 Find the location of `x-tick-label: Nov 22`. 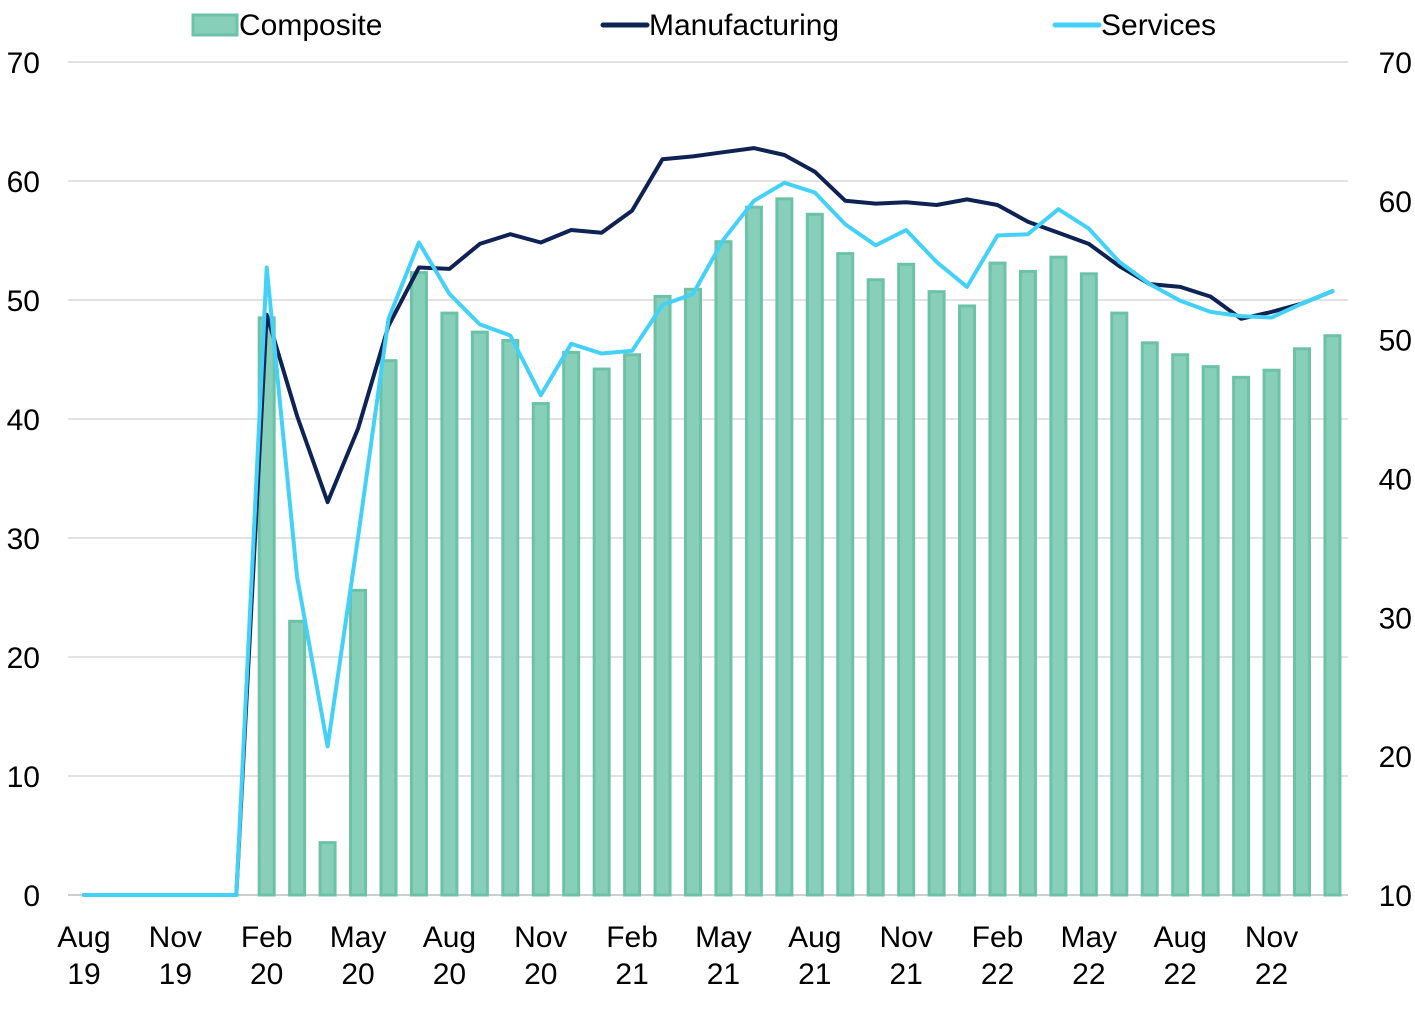

x-tick-label: Nov 22 is located at coordinates (1271, 956).